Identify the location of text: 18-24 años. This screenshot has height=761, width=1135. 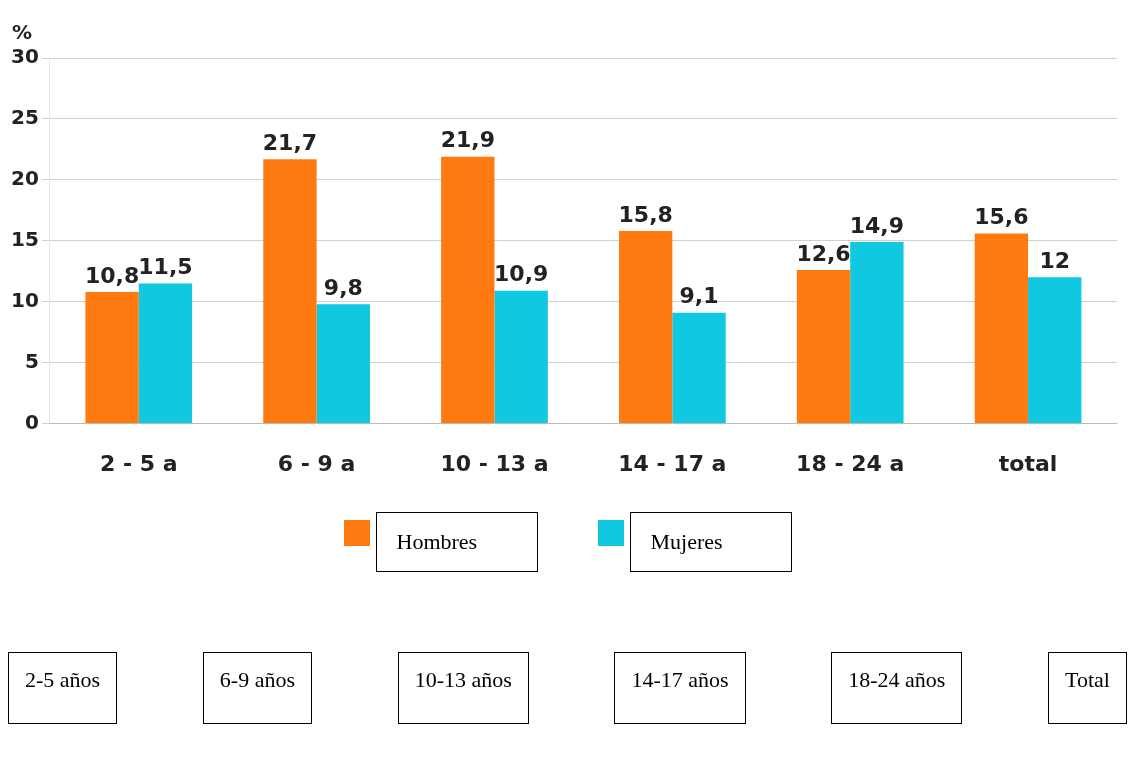
(897, 688).